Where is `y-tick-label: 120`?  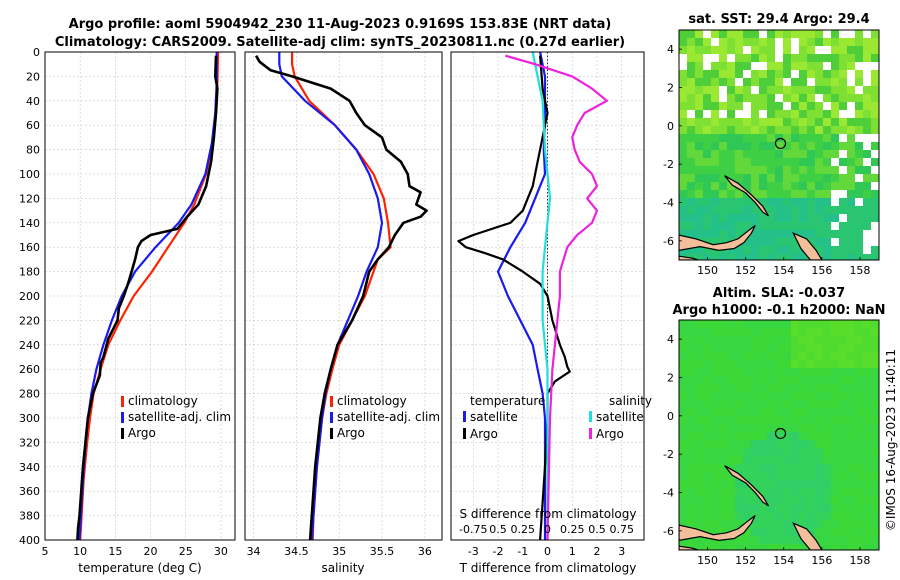
y-tick-label: 120 is located at coordinates (29, 198).